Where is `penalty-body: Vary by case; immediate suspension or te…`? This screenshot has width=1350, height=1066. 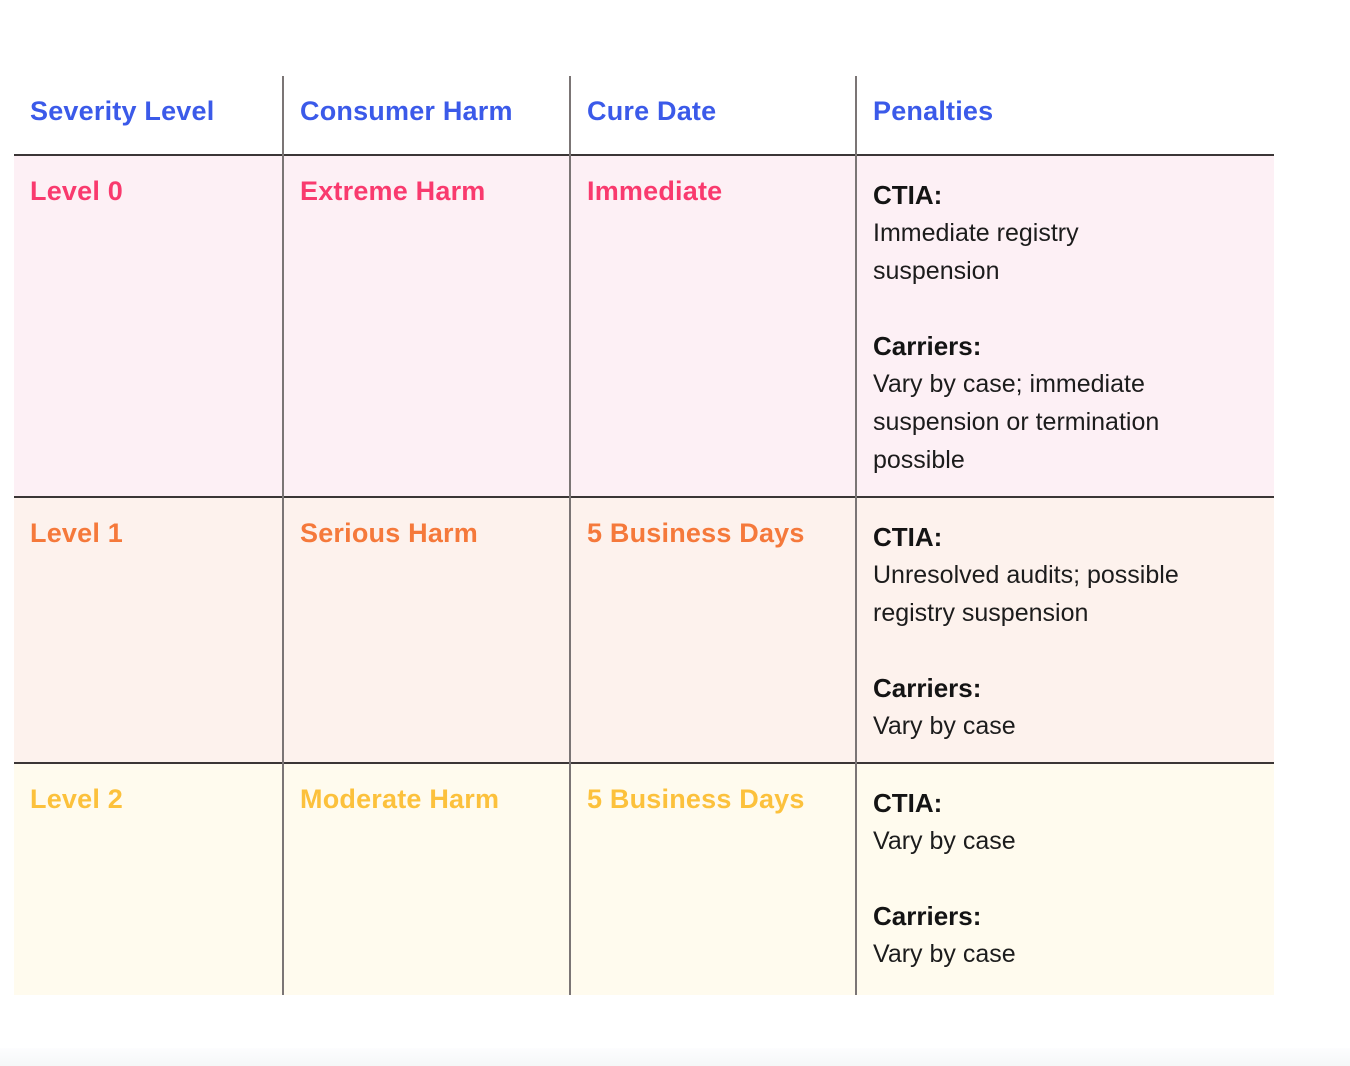
penalty-body: Vary by case; immediate suspension or te… is located at coordinates (1016, 422).